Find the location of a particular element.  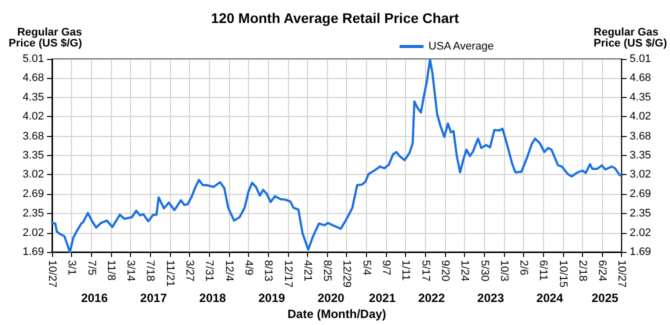

y2-tick-label: 1.69 is located at coordinates (641, 252).